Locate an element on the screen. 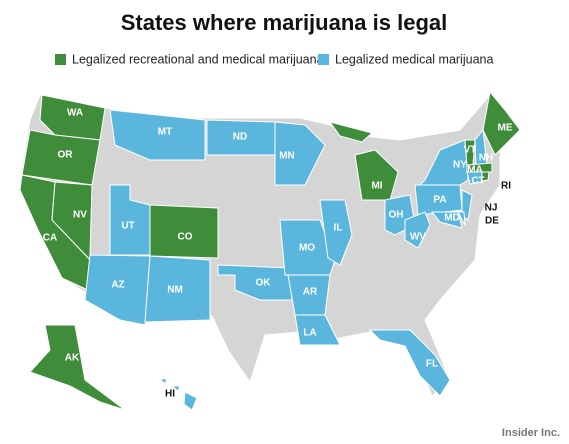  state-label: CT is located at coordinates (477, 181).